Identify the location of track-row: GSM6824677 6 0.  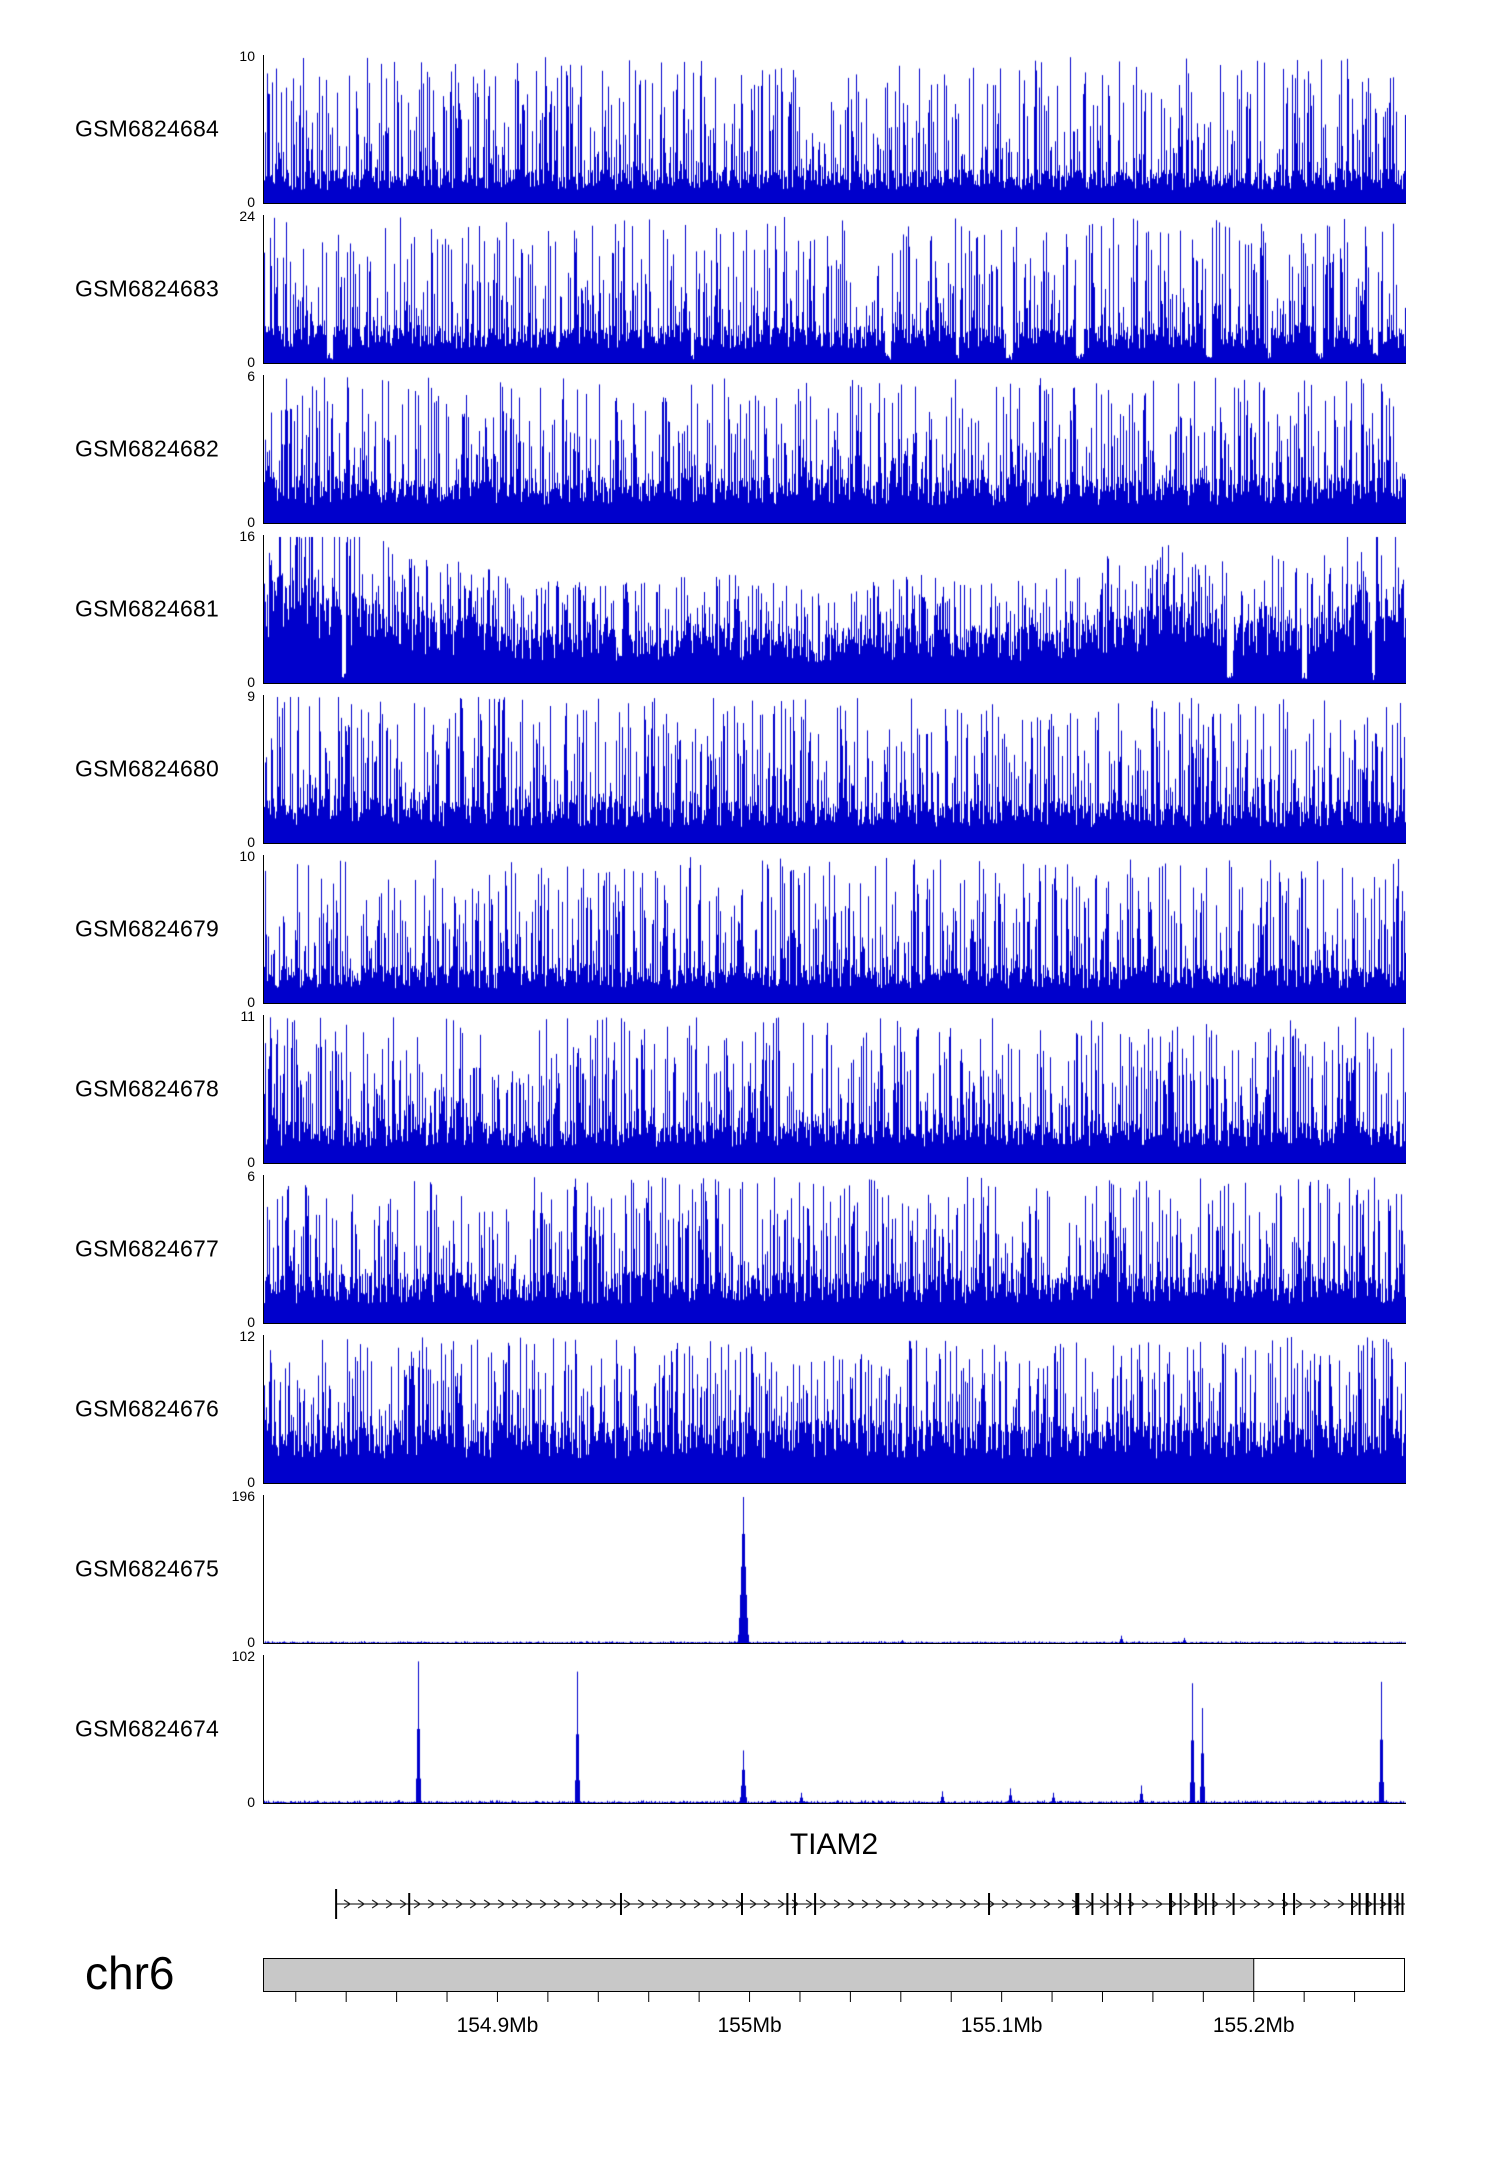
(750, 1249).